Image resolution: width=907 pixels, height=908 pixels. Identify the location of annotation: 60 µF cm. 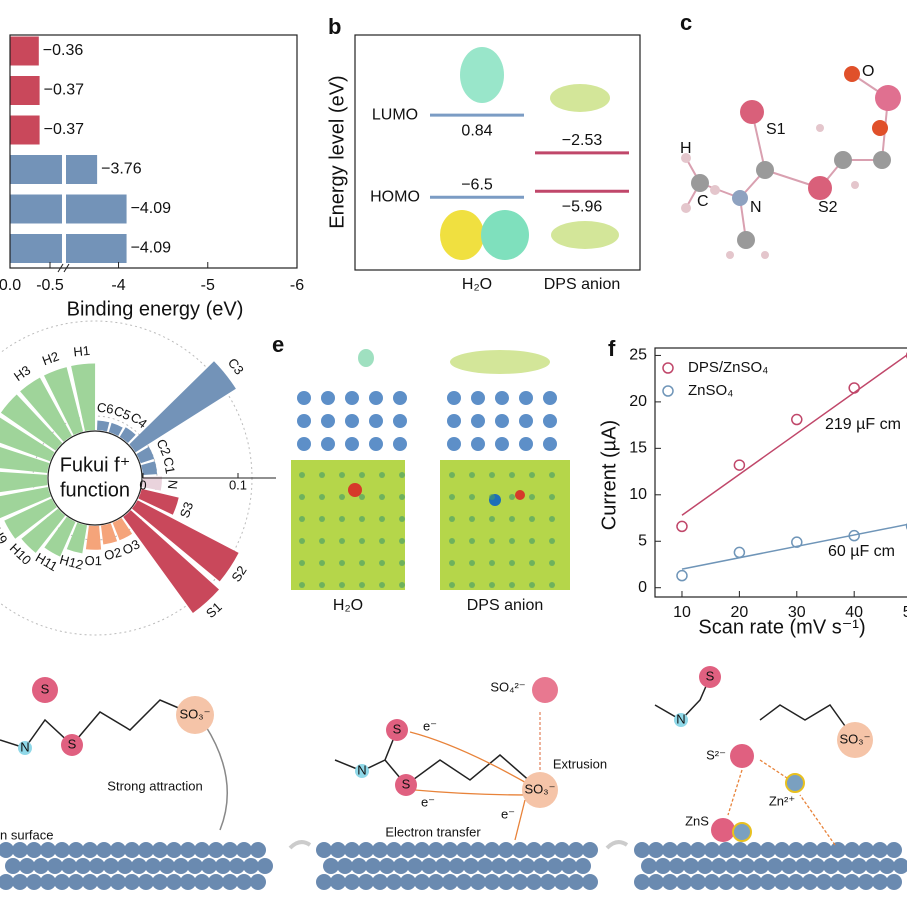
(861, 551).